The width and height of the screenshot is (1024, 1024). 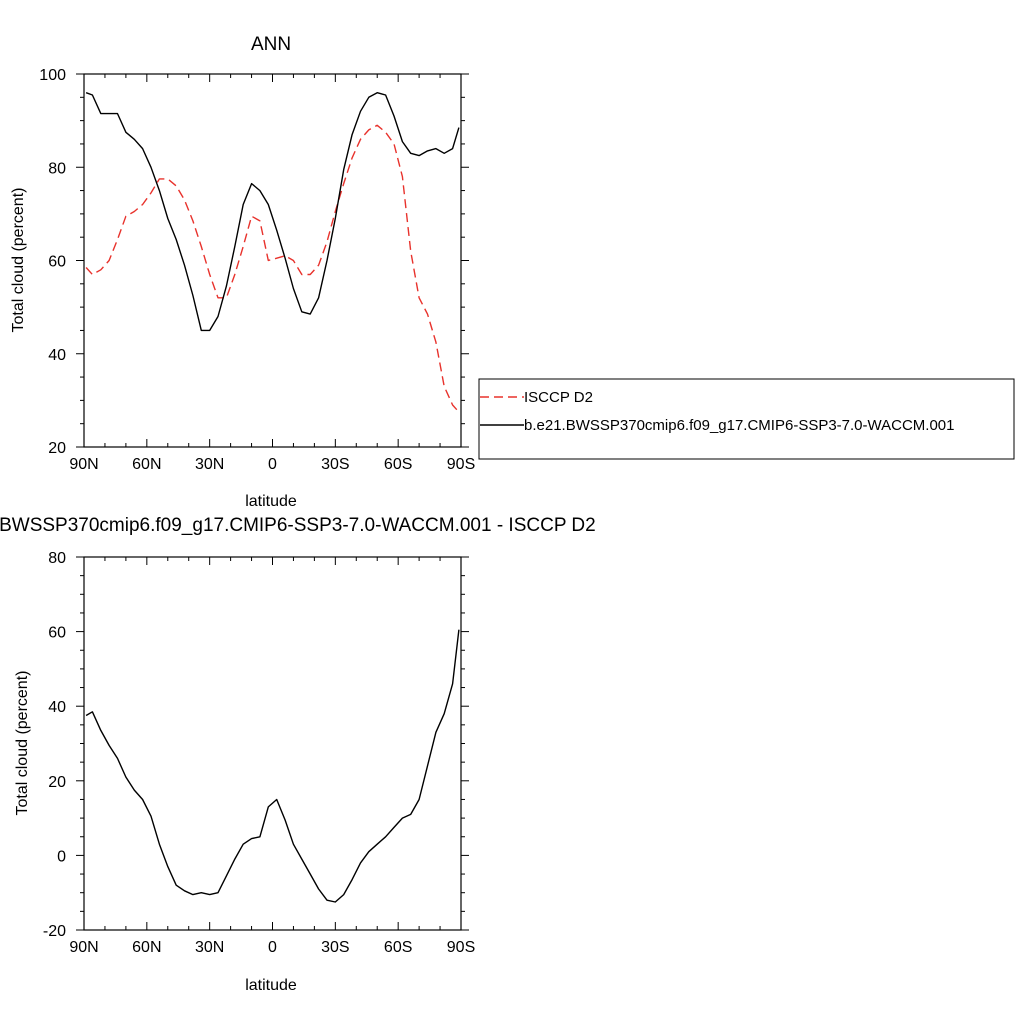 I want to click on panel-difference-series, so click(x=272, y=766).